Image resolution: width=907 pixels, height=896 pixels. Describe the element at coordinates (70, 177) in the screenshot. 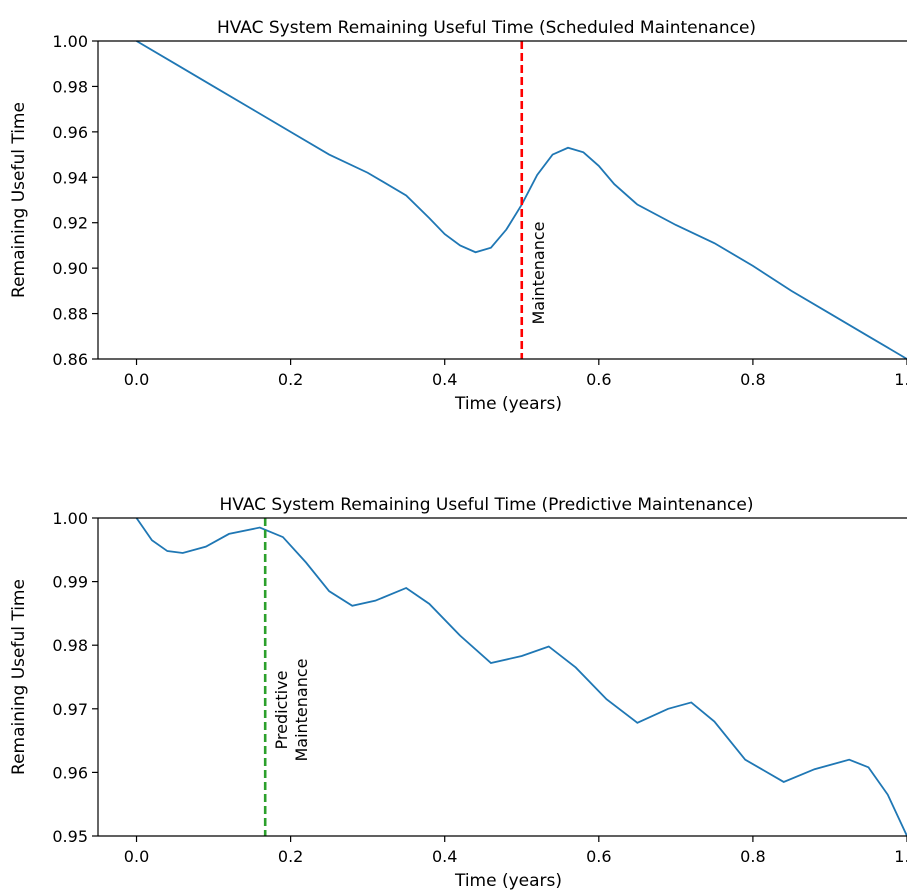

I see `y-tick-label: 0.94` at that location.